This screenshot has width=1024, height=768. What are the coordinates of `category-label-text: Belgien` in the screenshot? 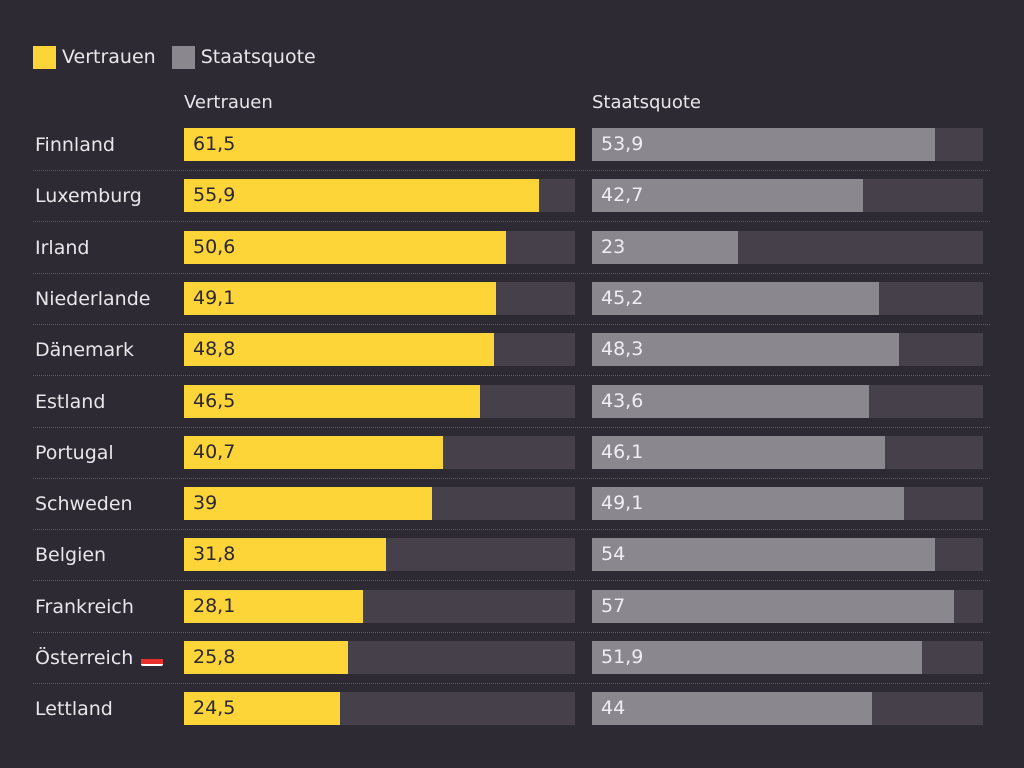 It's located at (71, 555).